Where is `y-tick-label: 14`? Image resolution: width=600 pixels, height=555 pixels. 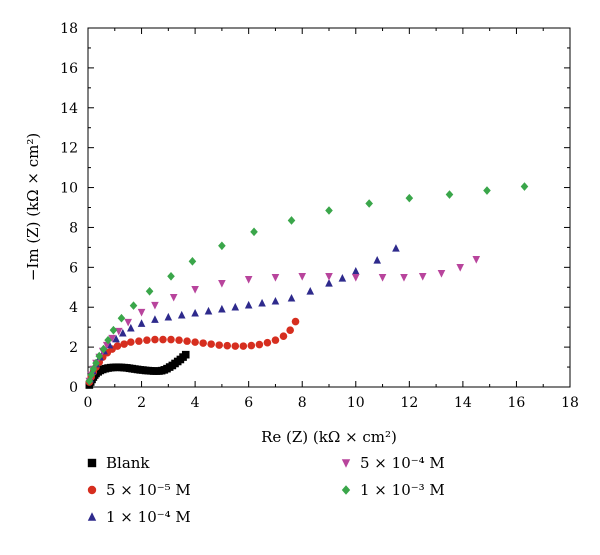
y-tick-label: 14 is located at coordinates (69, 109).